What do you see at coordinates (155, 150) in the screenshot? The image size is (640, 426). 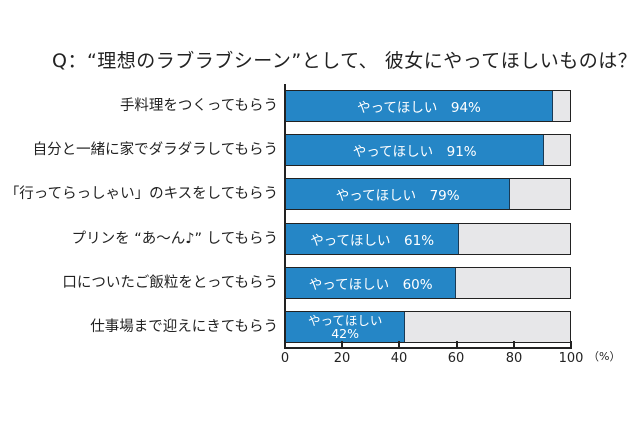 I see `category-label: 自分と一緒に家でダラダラしてもらう` at bounding box center [155, 150].